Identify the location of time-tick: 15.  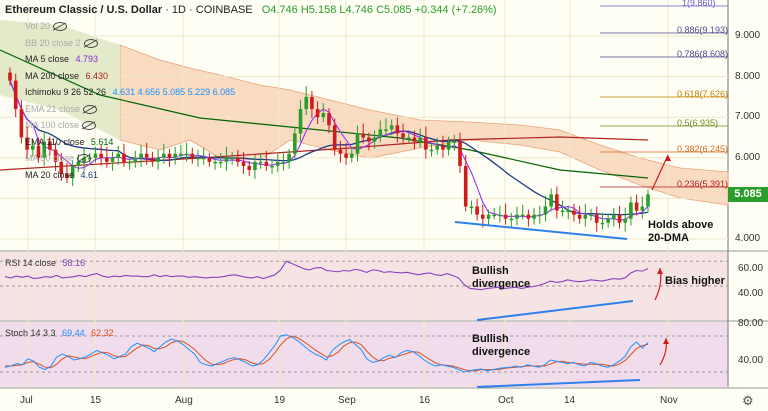
(96, 400).